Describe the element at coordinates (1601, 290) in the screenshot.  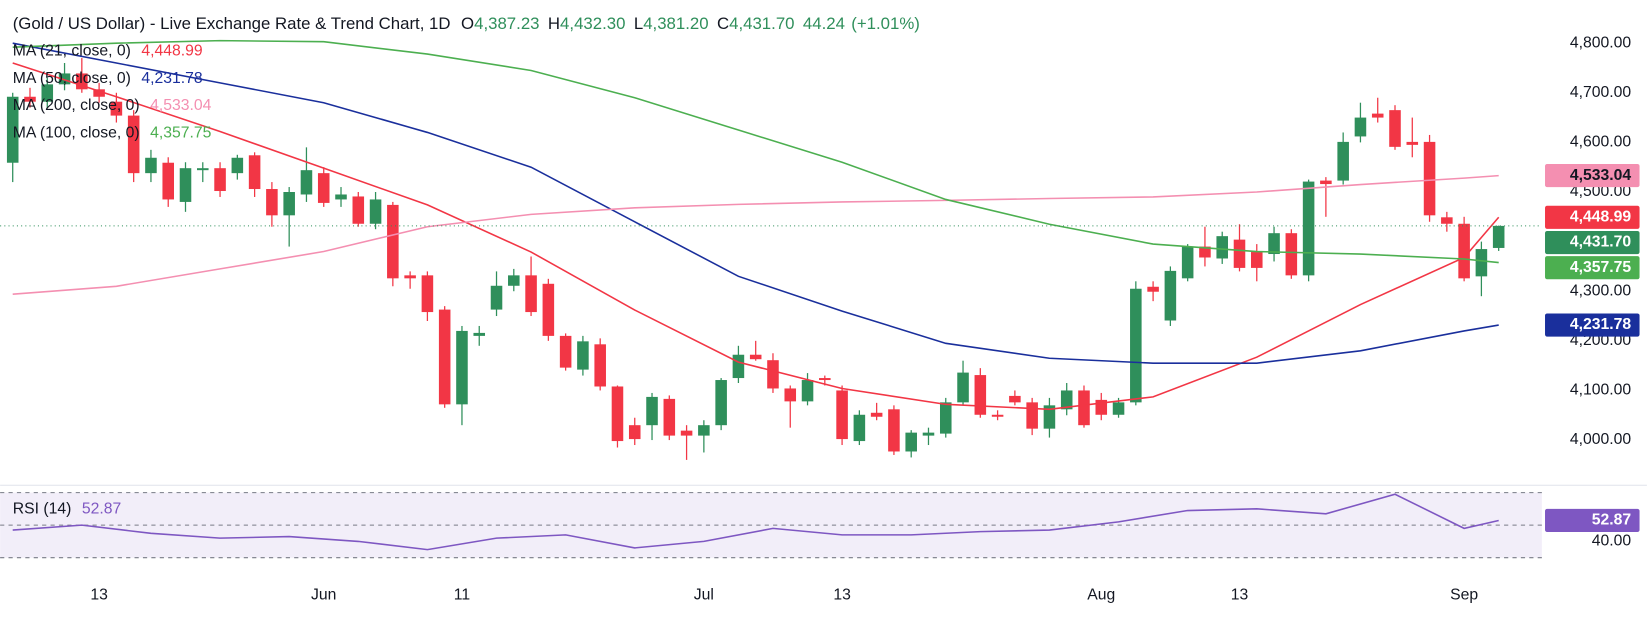
I see `y-tick-label: 4,300.00` at that location.